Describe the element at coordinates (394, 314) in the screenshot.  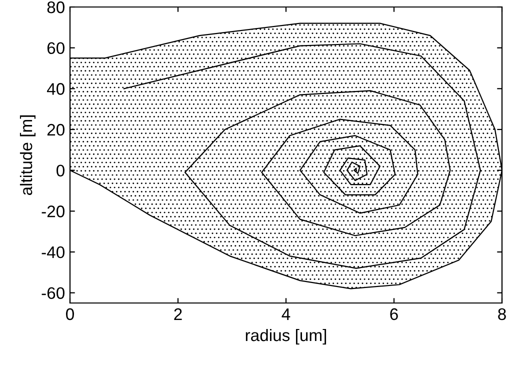
I see `x-tick-label: 6` at that location.